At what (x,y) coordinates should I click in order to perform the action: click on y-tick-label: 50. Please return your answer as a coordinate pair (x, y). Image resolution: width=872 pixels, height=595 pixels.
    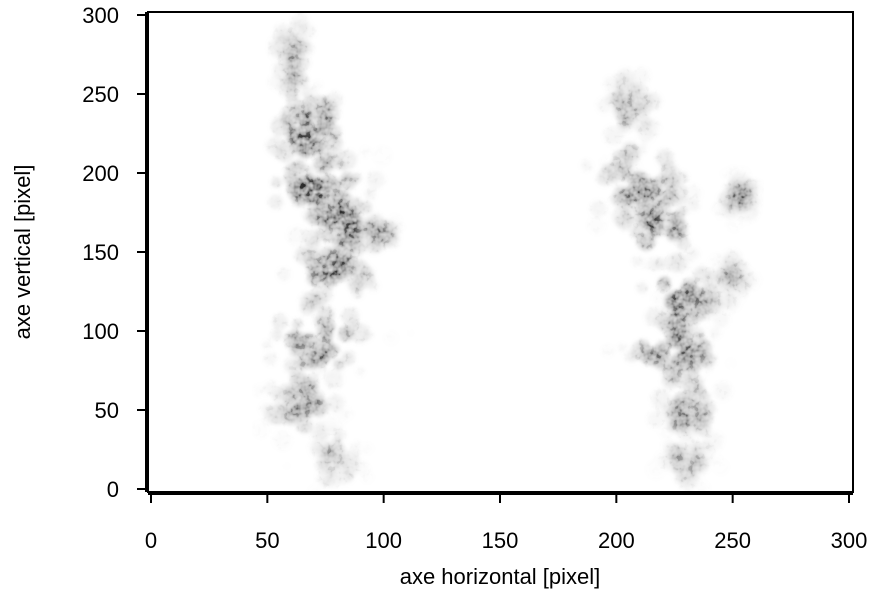
    Looking at the image, I should click on (107, 410).